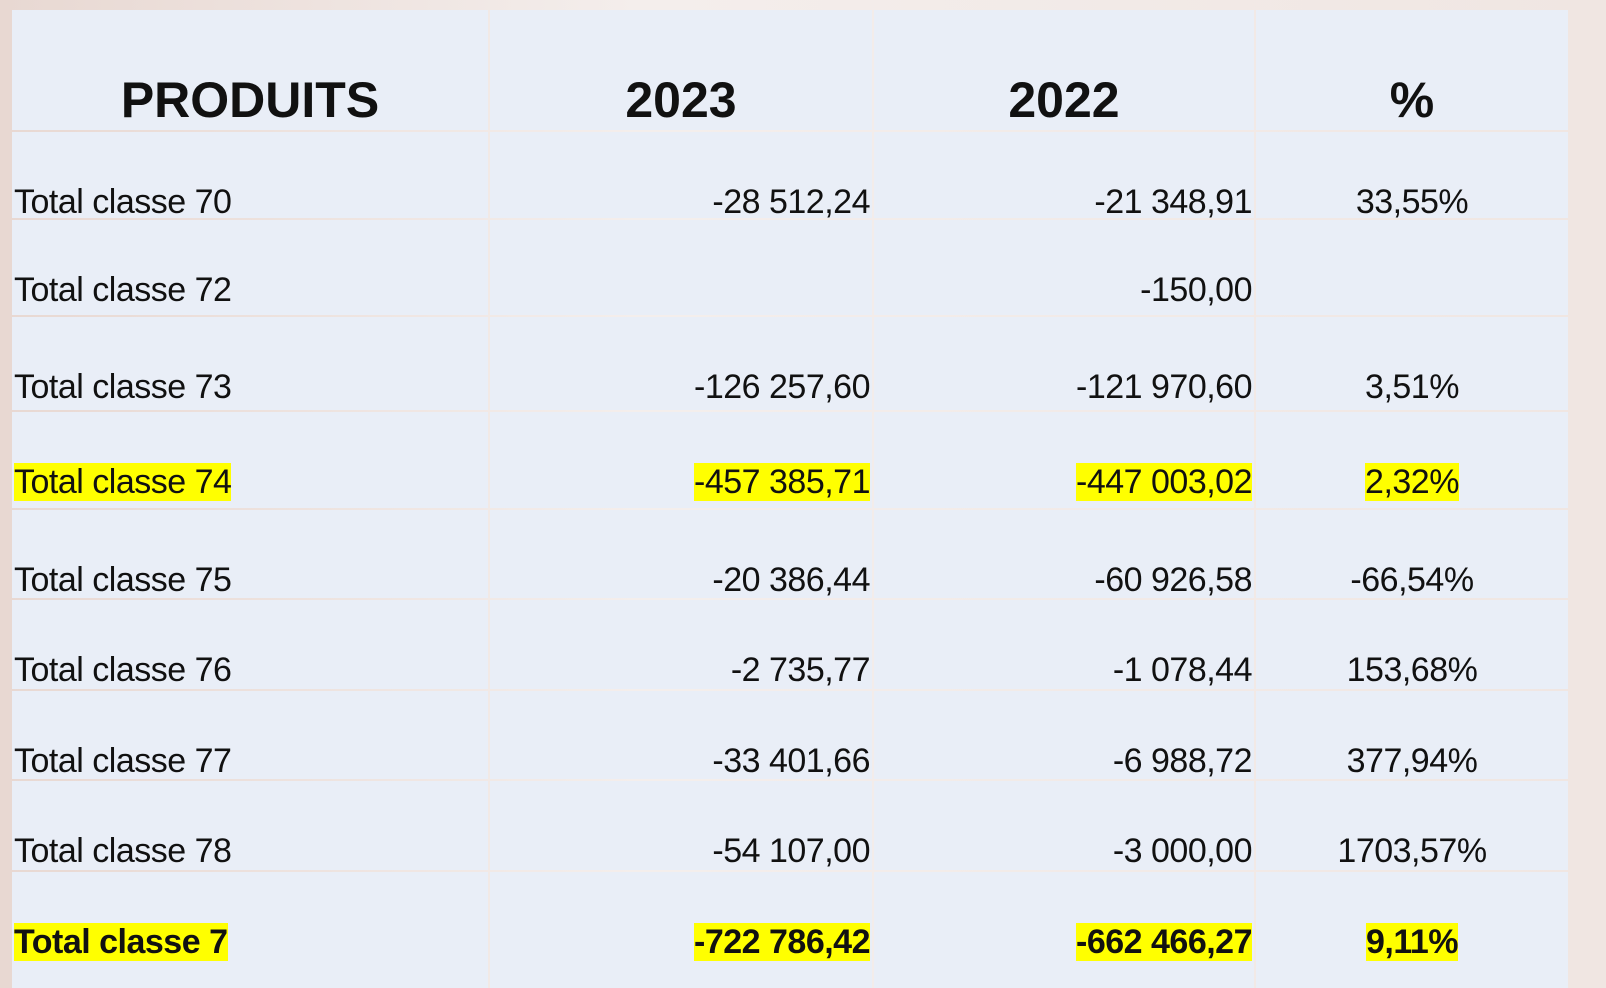 The image size is (1606, 988). I want to click on table-cell: -722 786,42, so click(681, 930).